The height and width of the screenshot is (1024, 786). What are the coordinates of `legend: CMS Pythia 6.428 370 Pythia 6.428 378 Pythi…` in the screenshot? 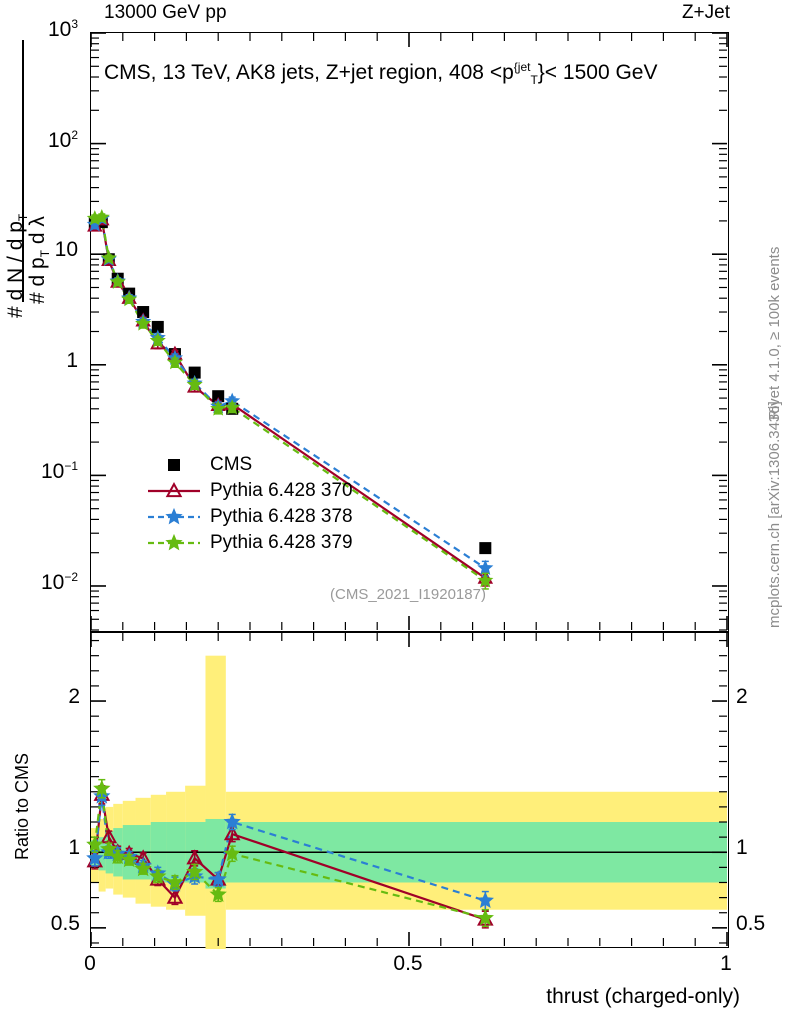 It's located at (250, 504).